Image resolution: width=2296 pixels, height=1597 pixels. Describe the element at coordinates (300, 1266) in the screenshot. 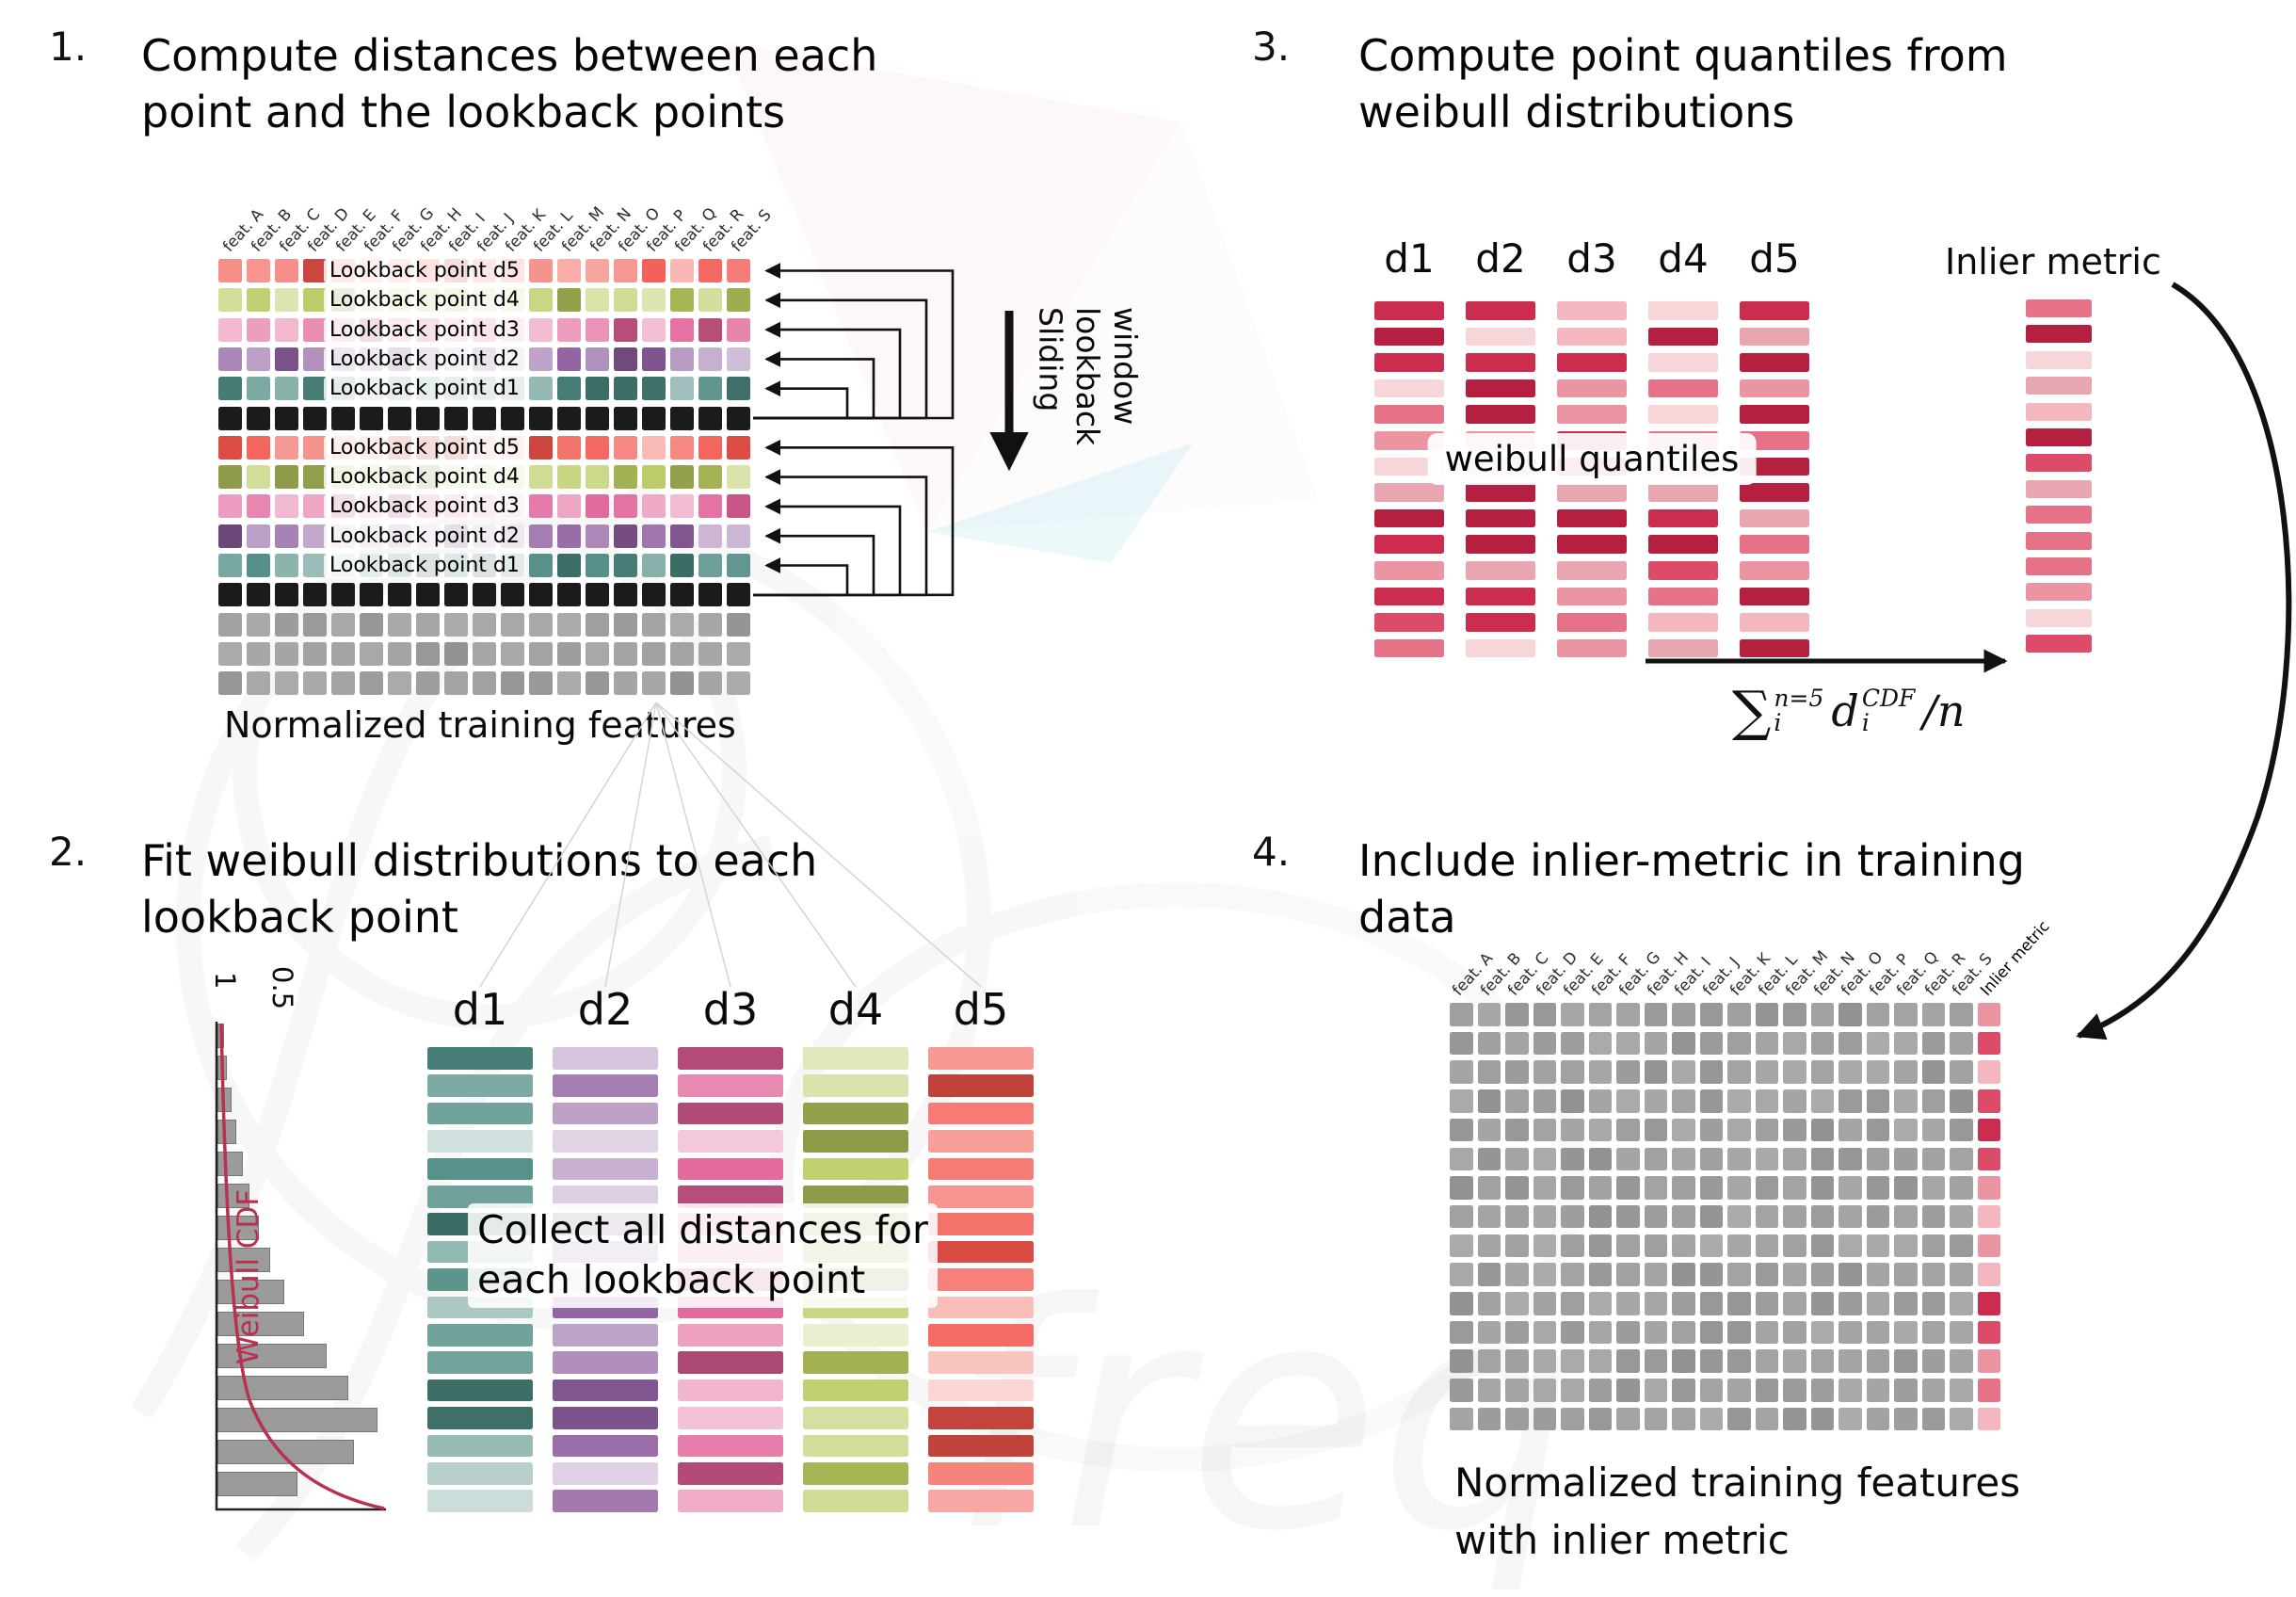

I see `weibull-plot-axes` at that location.